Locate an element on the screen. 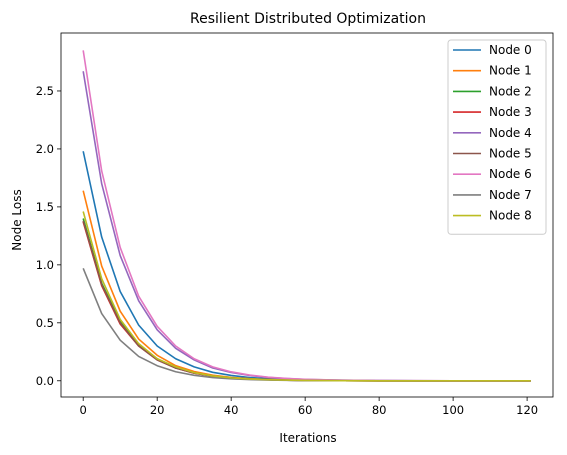 The height and width of the screenshot is (455, 567). legend-label-node-0: Node 0 is located at coordinates (510, 50).